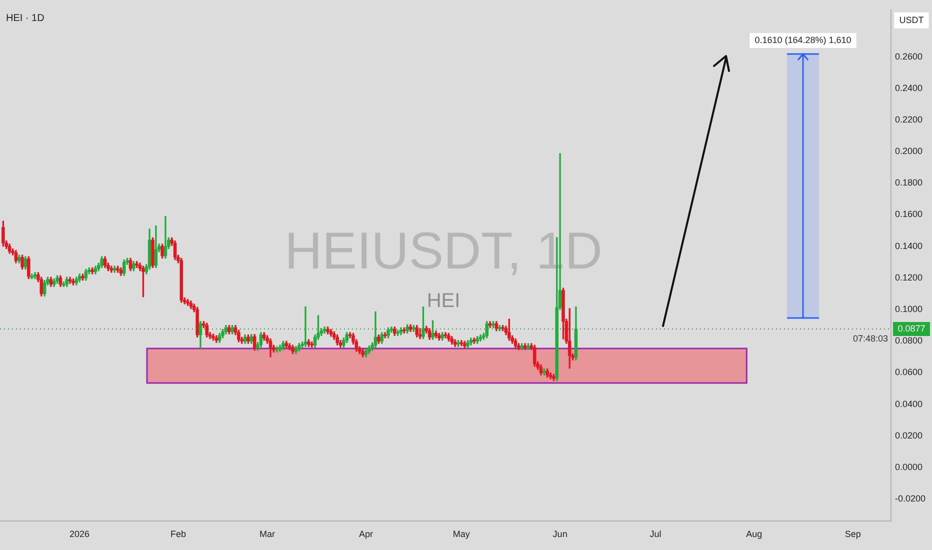  Describe the element at coordinates (166, 237) in the screenshot. I see `candlestick` at that location.